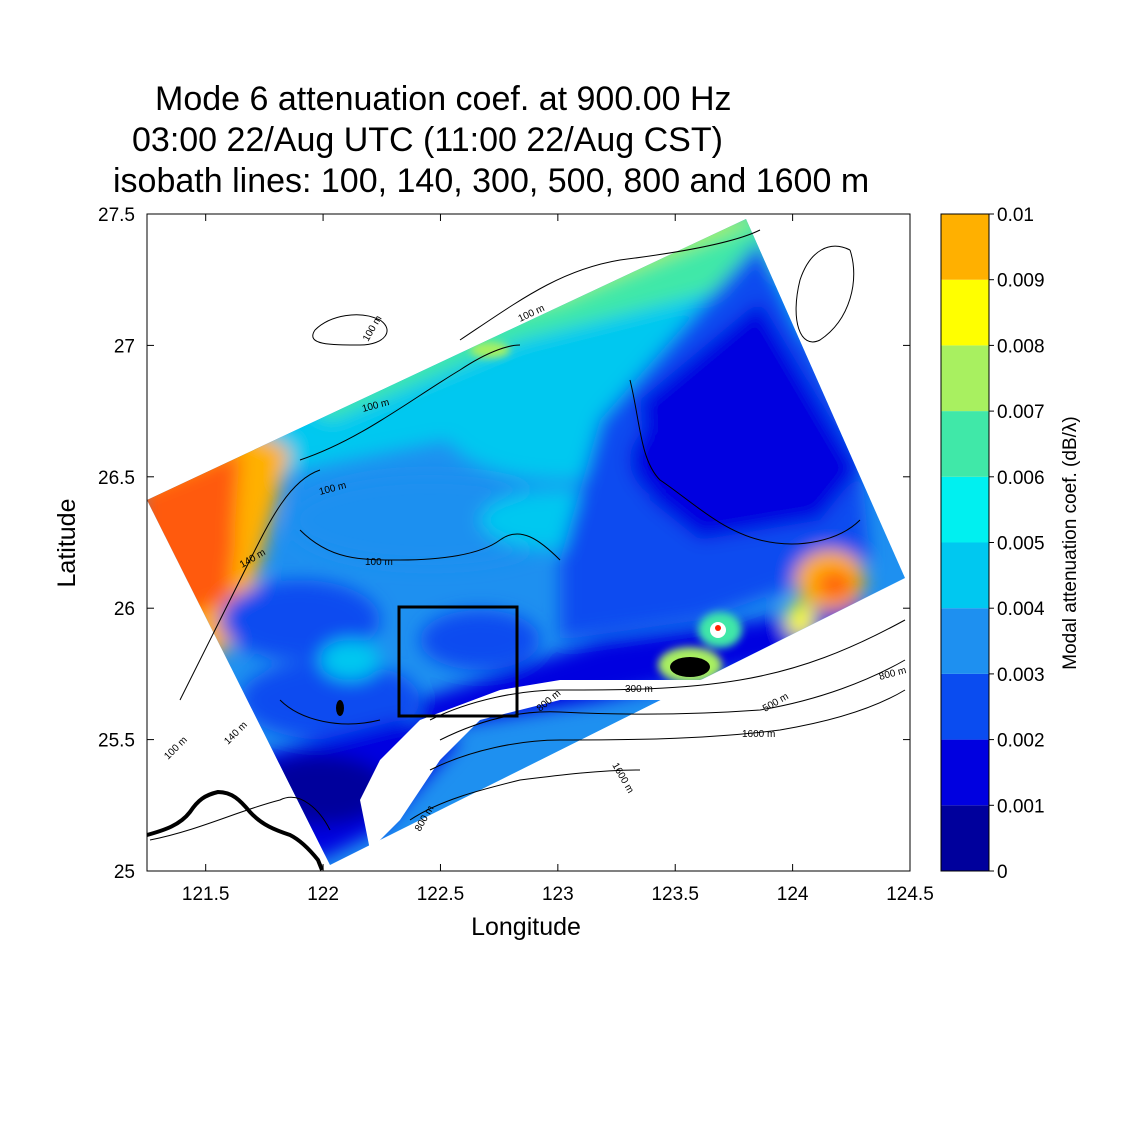 The height and width of the screenshot is (1125, 1125). Describe the element at coordinates (1021, 346) in the screenshot. I see `colorbar-tick-label: 0.008` at that location.